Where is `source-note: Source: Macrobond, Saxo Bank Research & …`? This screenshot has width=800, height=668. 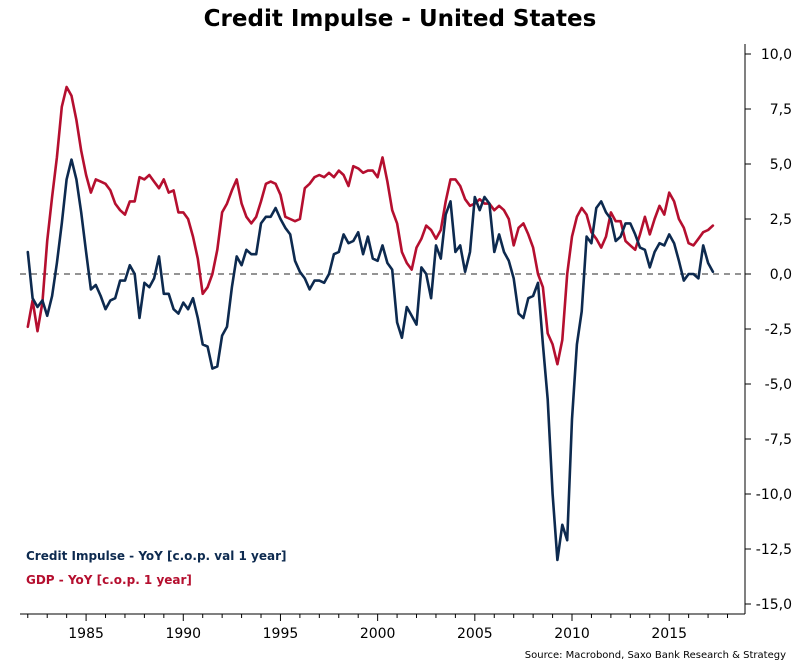 source-note: Source: Macrobond, Saxo Bank Research & … is located at coordinates (655, 655).